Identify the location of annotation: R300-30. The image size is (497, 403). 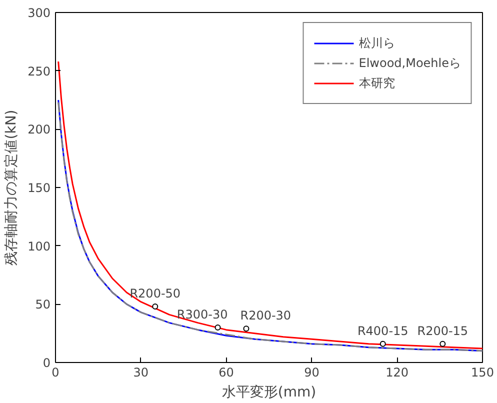
(202, 315).